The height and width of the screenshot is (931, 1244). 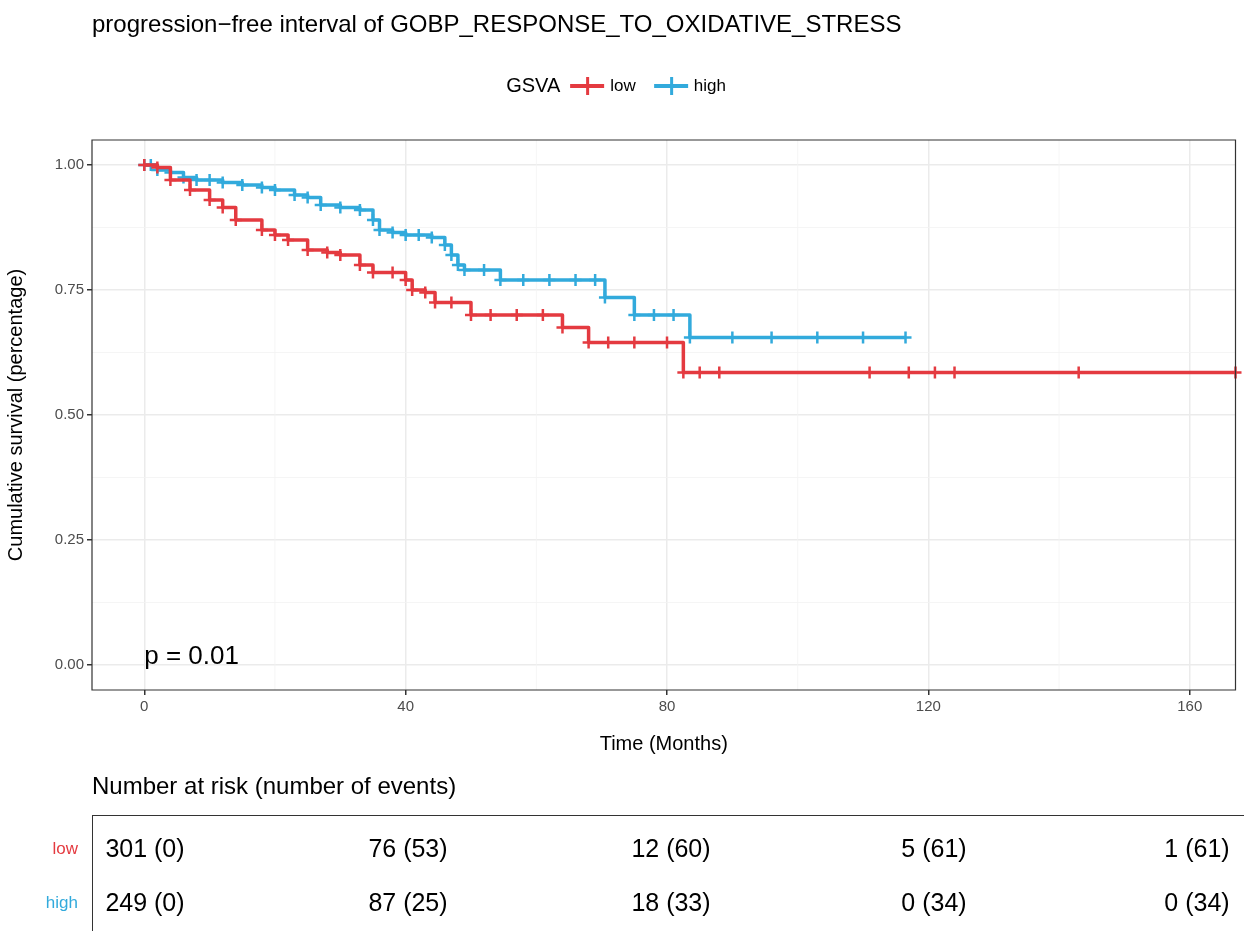 What do you see at coordinates (1197, 848) in the screenshot?
I see `text: 1 (61)` at bounding box center [1197, 848].